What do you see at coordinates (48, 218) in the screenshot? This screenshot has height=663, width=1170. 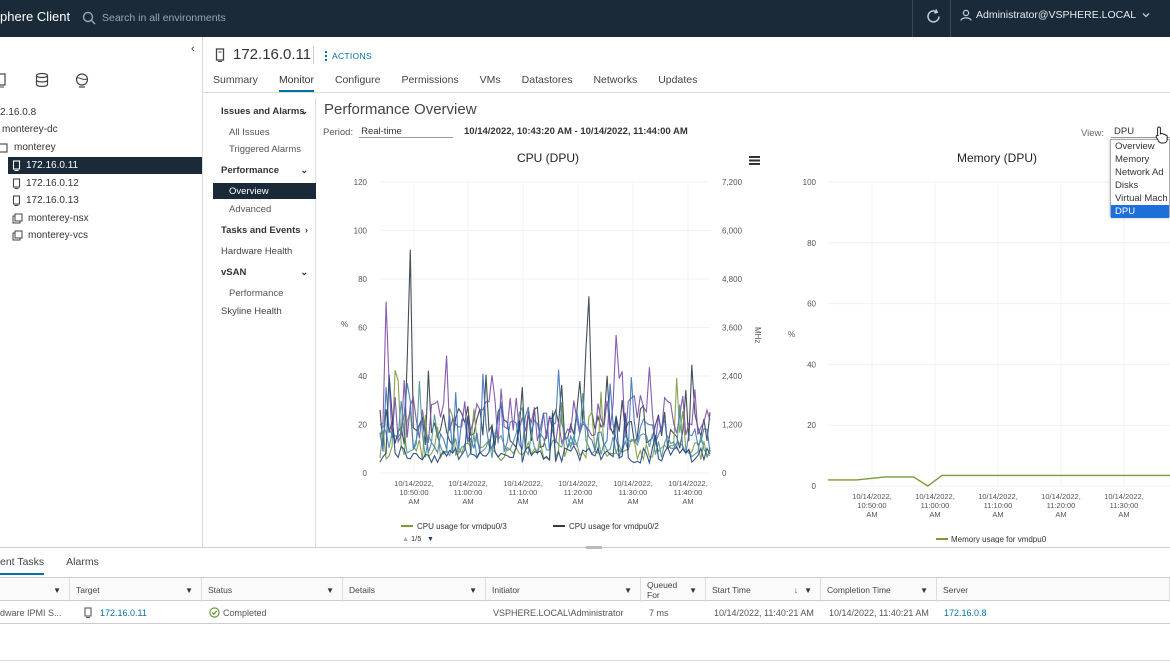 I see `tree-item: monterey-nsx` at bounding box center [48, 218].